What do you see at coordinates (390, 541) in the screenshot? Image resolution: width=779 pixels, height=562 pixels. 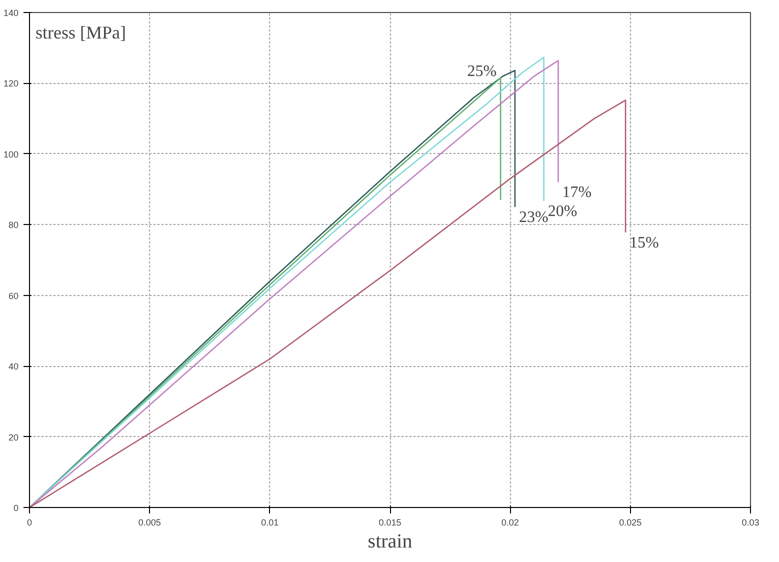 I see `x-axis-title: strain` at bounding box center [390, 541].